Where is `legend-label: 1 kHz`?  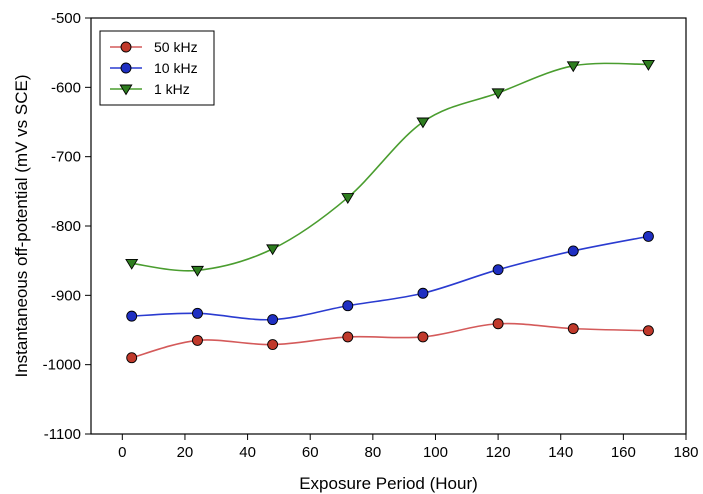 legend-label: 1 kHz is located at coordinates (172, 89).